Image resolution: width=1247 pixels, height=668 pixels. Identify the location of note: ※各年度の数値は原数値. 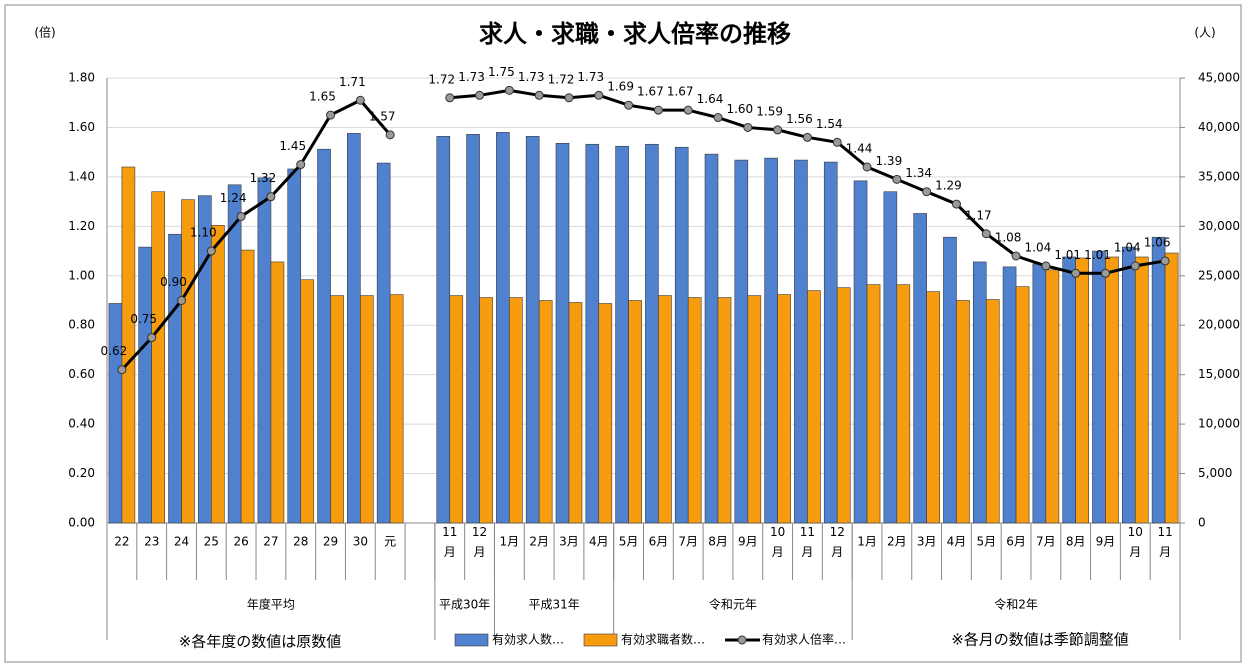
(260, 642).